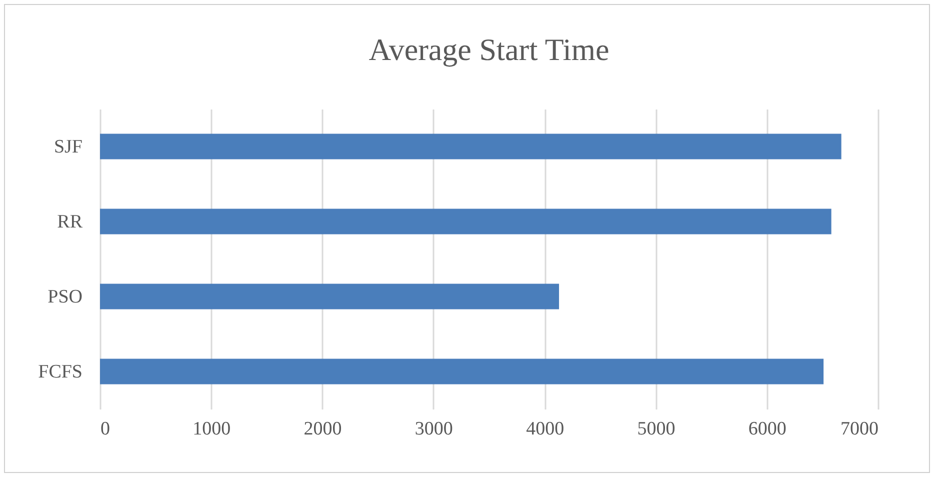 The height and width of the screenshot is (479, 936). What do you see at coordinates (60, 372) in the screenshot?
I see `y-tick-label: FCFS` at bounding box center [60, 372].